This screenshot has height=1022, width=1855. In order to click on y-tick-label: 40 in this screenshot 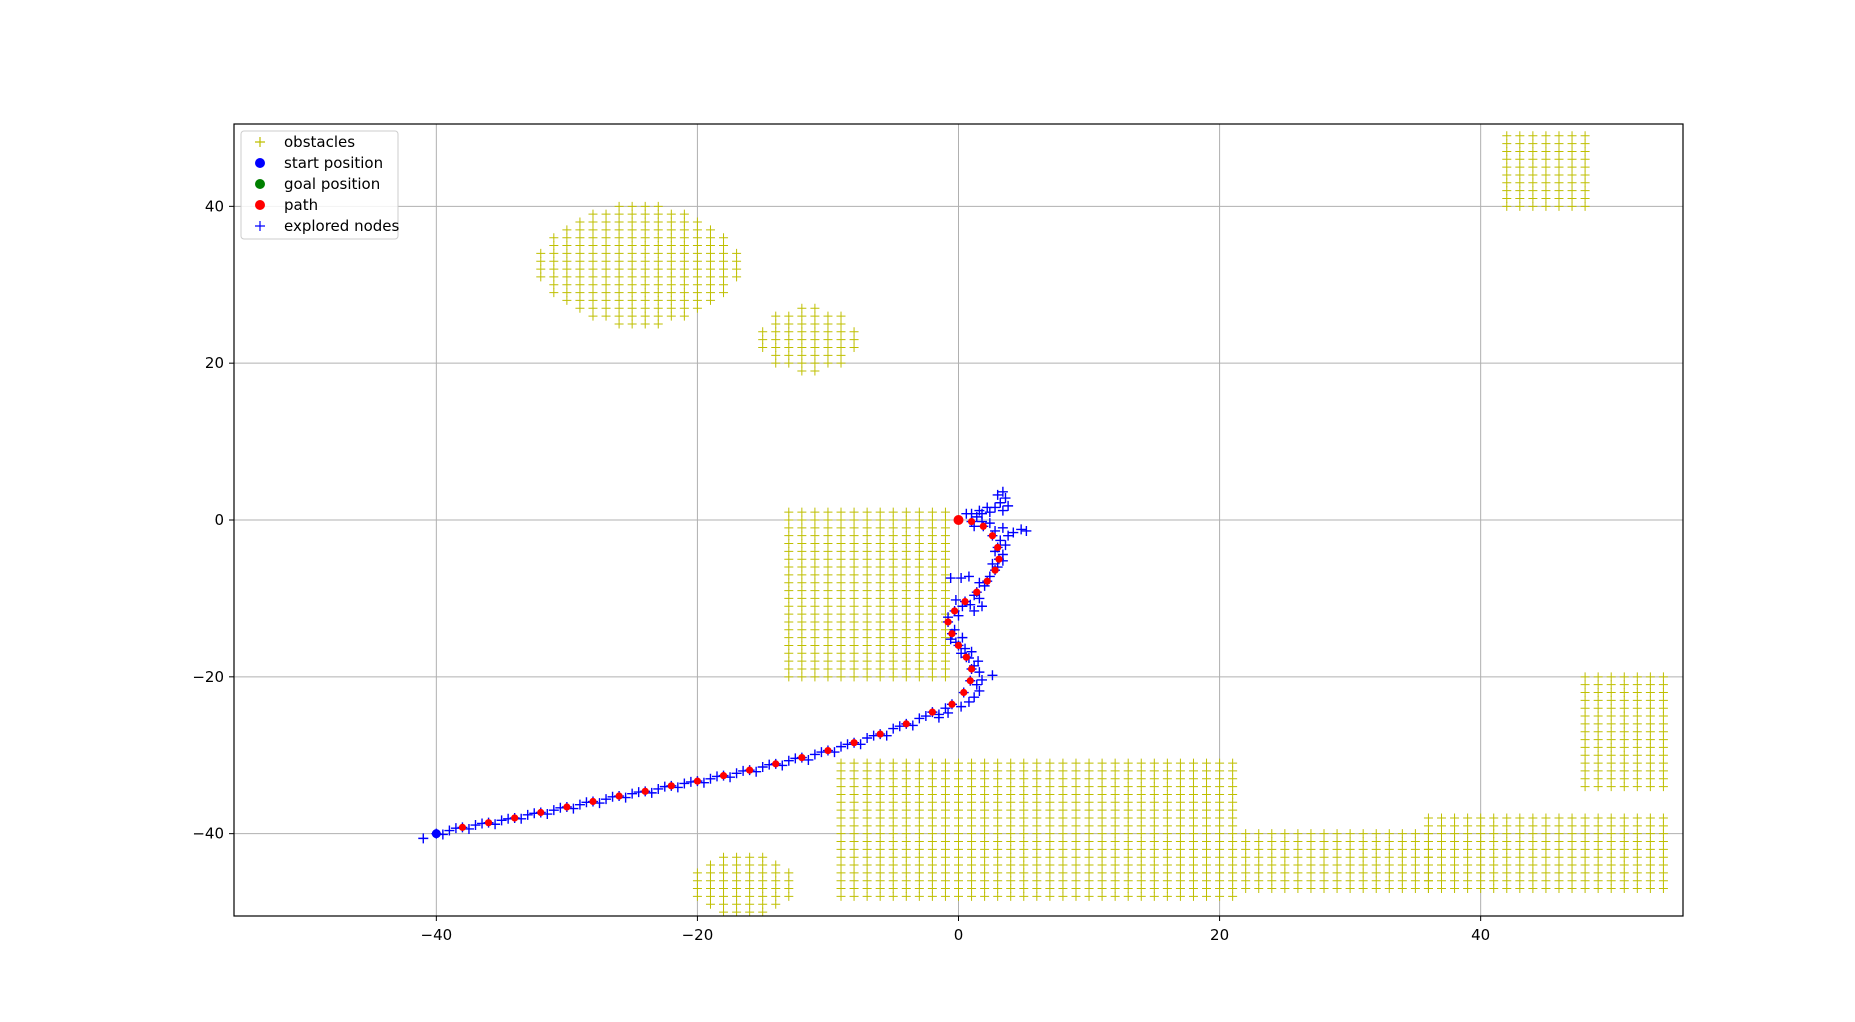, I will do `click(214, 206)`.